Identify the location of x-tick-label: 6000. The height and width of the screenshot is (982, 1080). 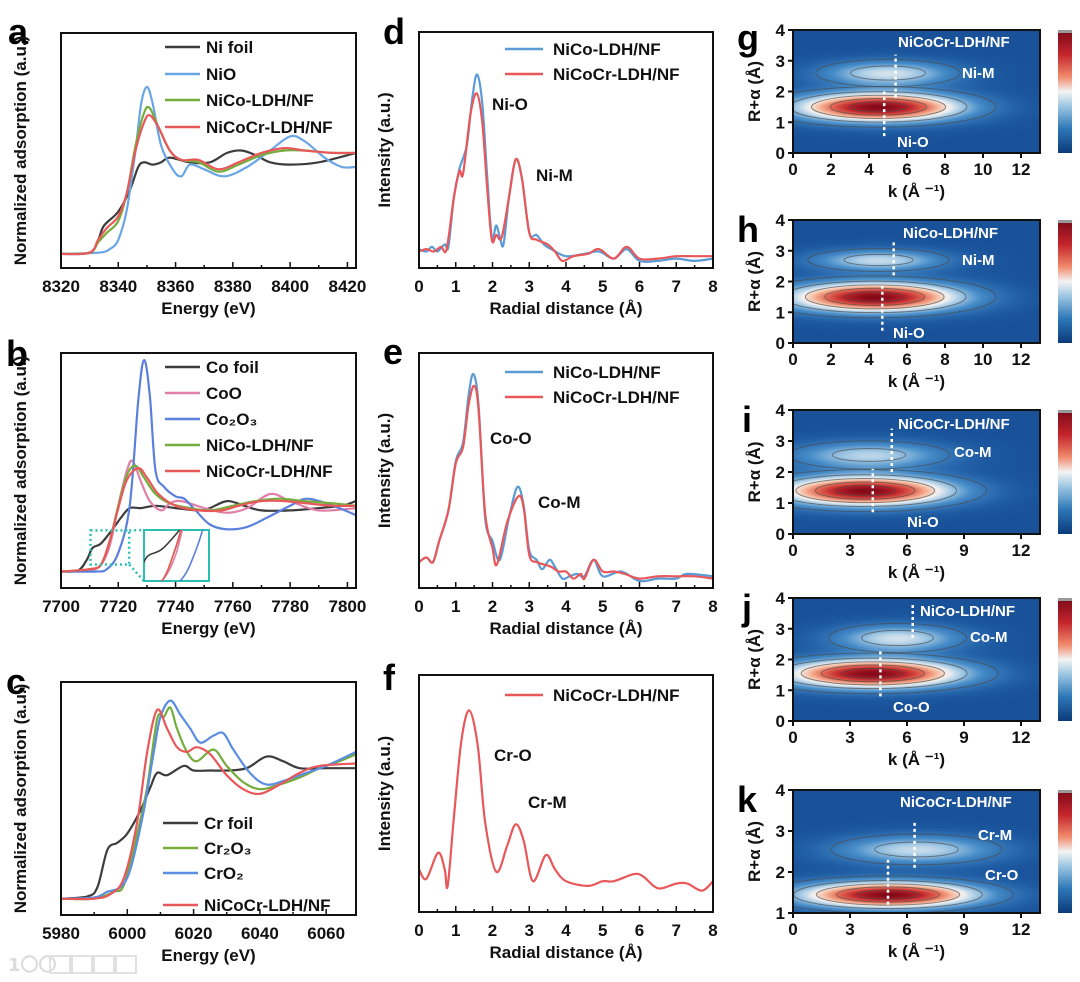
(127, 933).